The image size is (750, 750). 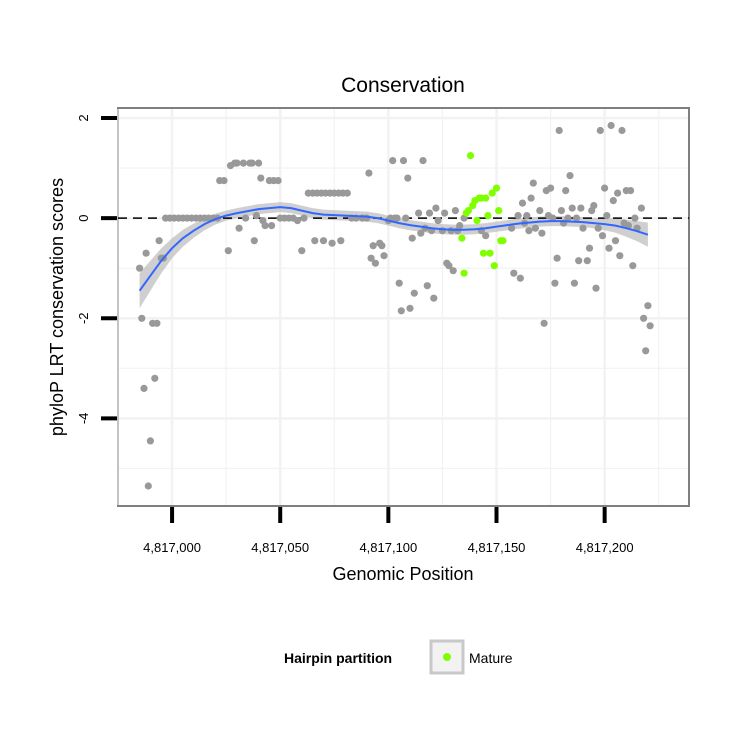 I want to click on smooth-confidence-band, so click(x=393, y=255).